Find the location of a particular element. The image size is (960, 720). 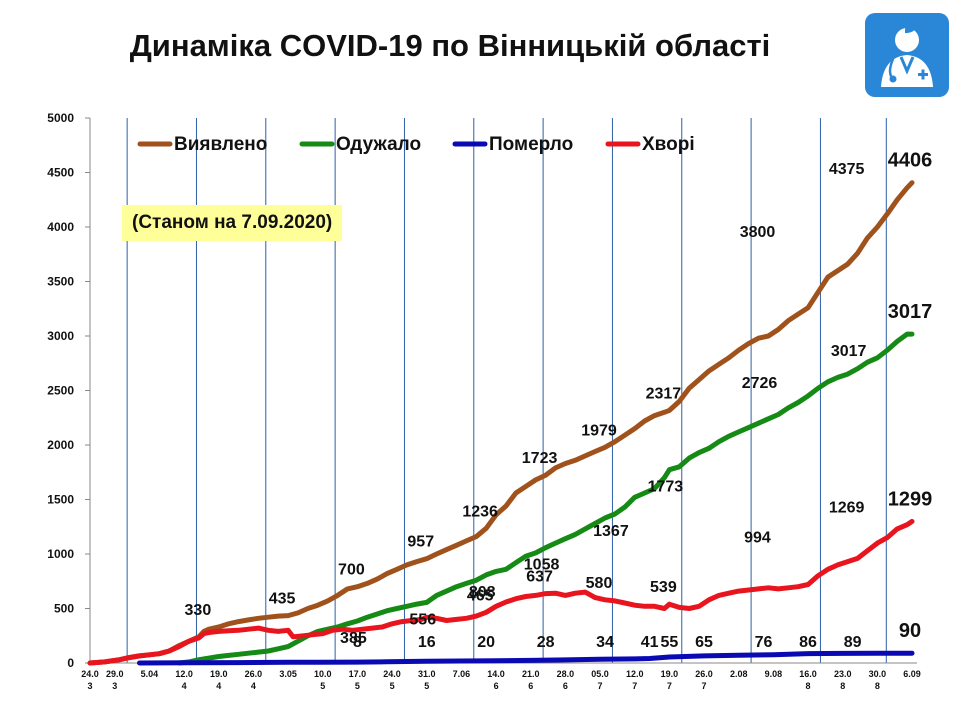

doctor-icon is located at coordinates (907, 57).